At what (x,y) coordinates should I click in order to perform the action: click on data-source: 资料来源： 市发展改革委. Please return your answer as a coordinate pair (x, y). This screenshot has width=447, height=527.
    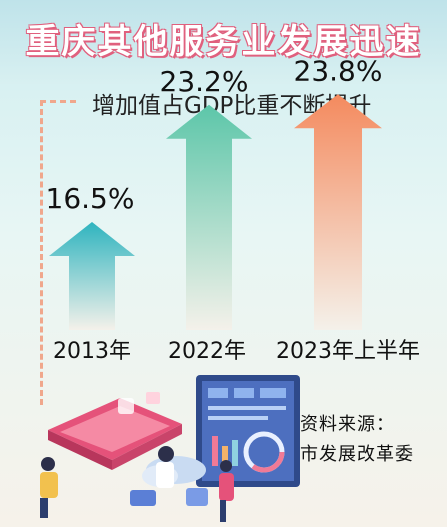
    Looking at the image, I should click on (357, 440).